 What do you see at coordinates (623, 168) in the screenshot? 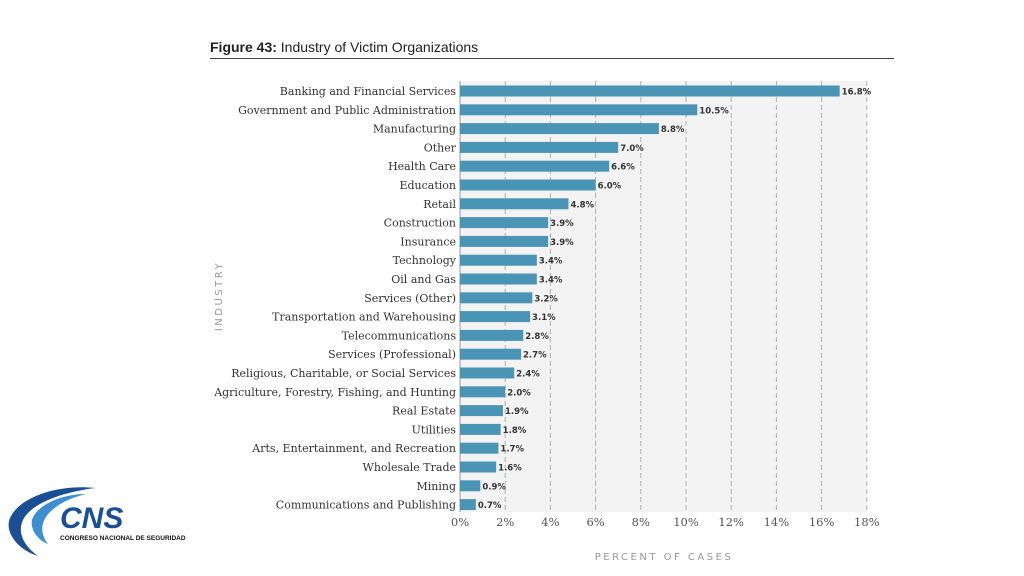
I see `value-label: 6.6%` at bounding box center [623, 168].